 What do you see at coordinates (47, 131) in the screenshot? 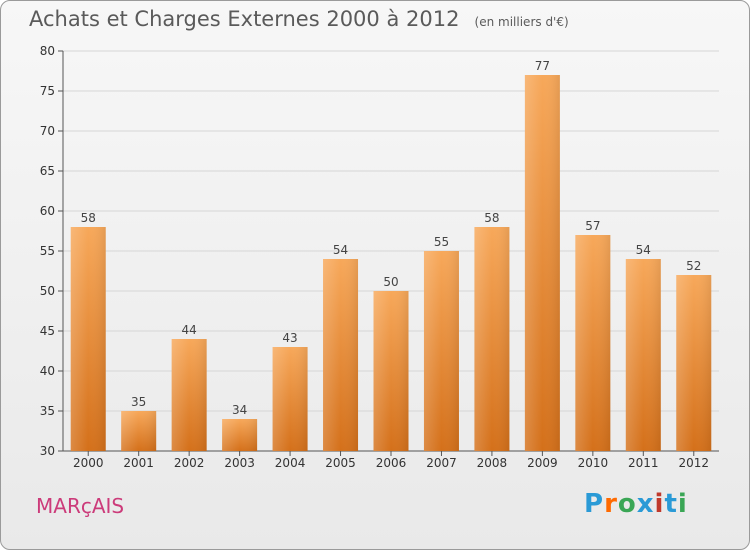
I see `y-tick-label: 70` at bounding box center [47, 131].